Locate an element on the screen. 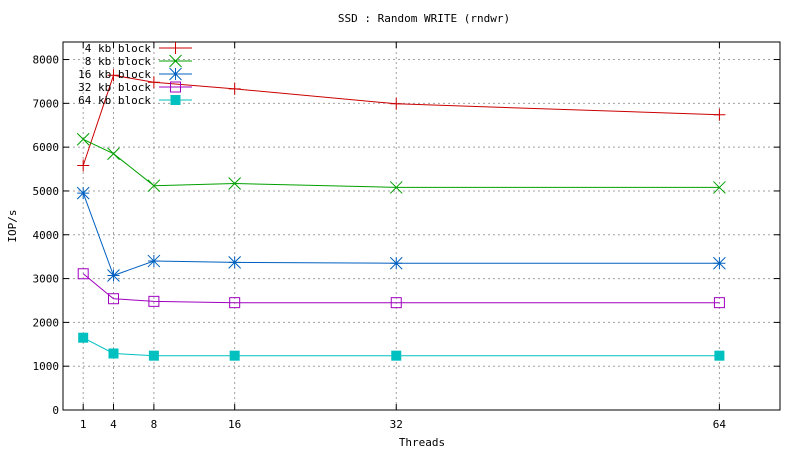 Image resolution: width=800 pixels, height=450 pixels. y-tick-label: 8000 is located at coordinates (46, 60).